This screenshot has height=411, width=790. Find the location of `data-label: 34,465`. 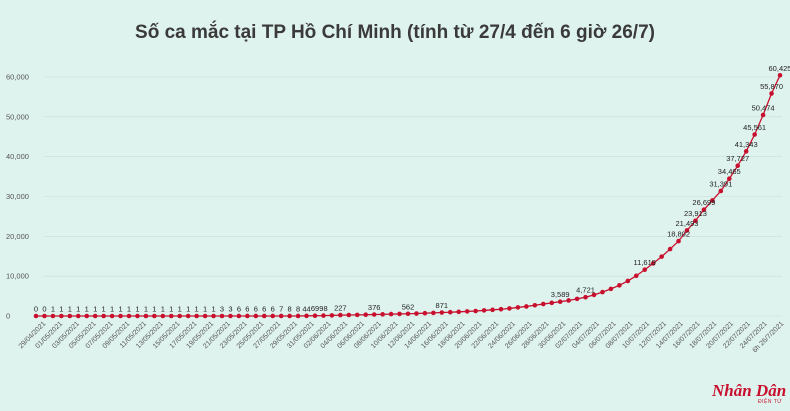

data-label: 34,465 is located at coordinates (729, 171).